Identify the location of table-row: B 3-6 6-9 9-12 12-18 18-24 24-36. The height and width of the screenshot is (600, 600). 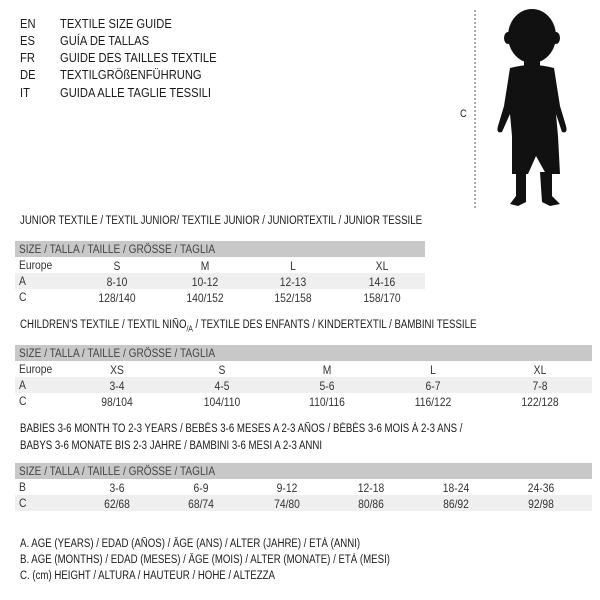
(303, 487).